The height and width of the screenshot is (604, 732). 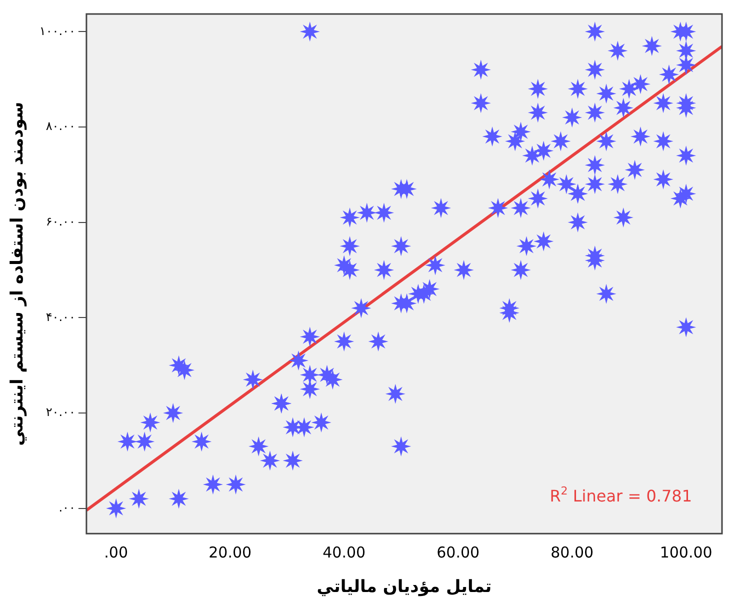 I want to click on x-tick-label: 40.00, so click(x=344, y=552).